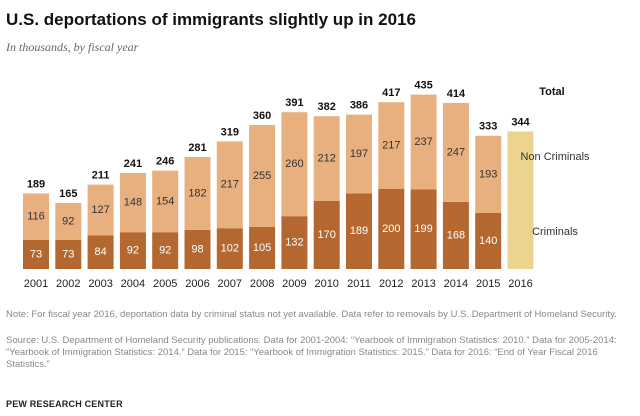  I want to click on value-label: 193, so click(488, 174).